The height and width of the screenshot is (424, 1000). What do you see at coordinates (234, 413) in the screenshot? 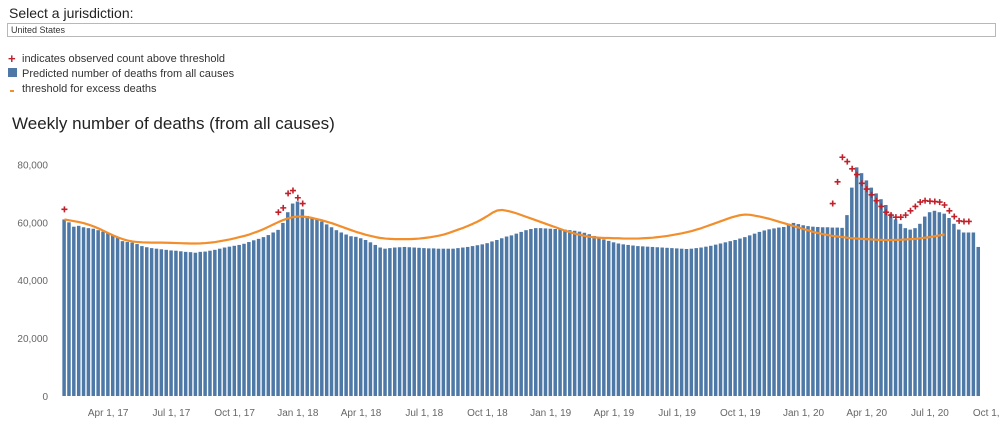
I see `x-tick-label: Oct 1, 17` at bounding box center [234, 413].